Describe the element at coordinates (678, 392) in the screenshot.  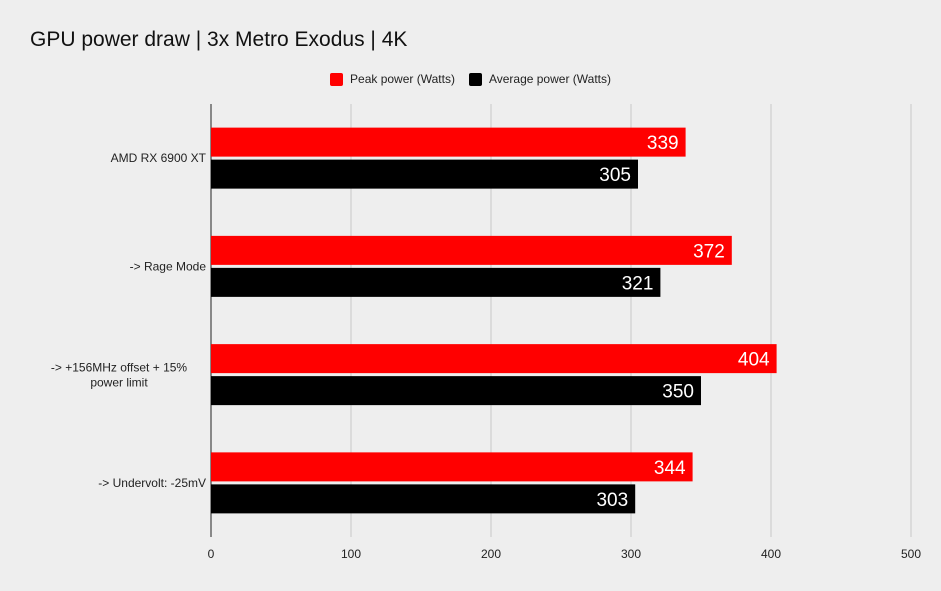
I see `data-label-average: 350` at that location.